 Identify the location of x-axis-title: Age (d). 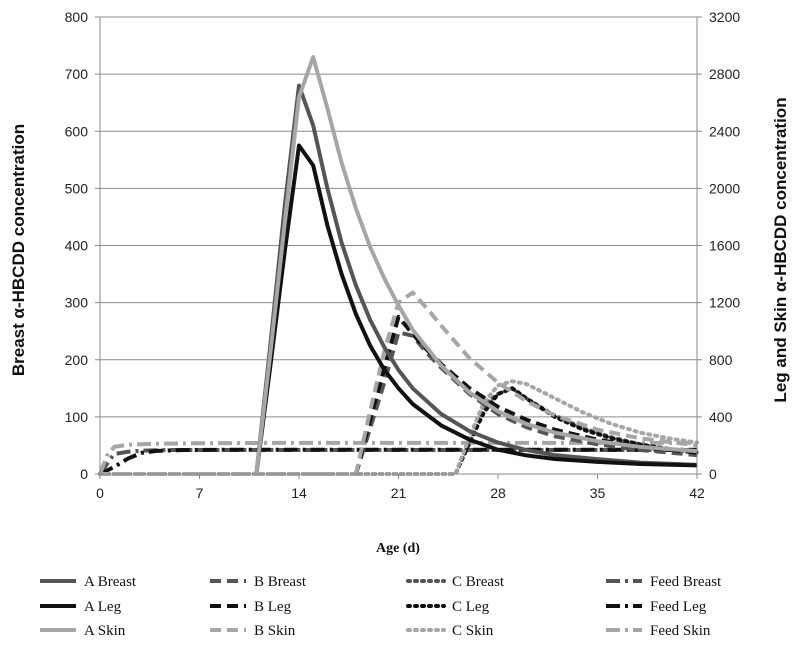
(398, 548).